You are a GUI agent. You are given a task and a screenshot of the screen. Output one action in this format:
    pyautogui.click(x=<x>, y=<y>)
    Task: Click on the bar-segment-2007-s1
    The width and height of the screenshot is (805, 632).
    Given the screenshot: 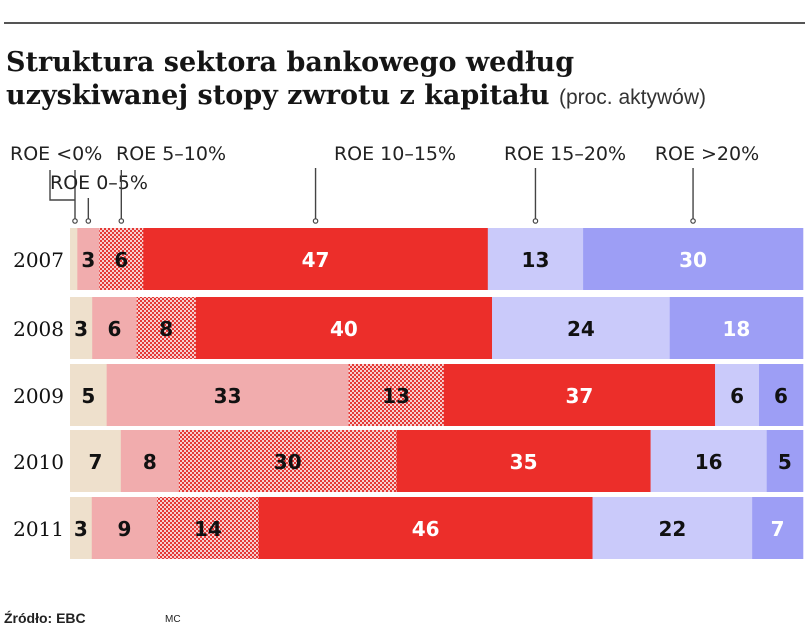 What is the action you would take?
    pyautogui.click(x=88, y=259)
    